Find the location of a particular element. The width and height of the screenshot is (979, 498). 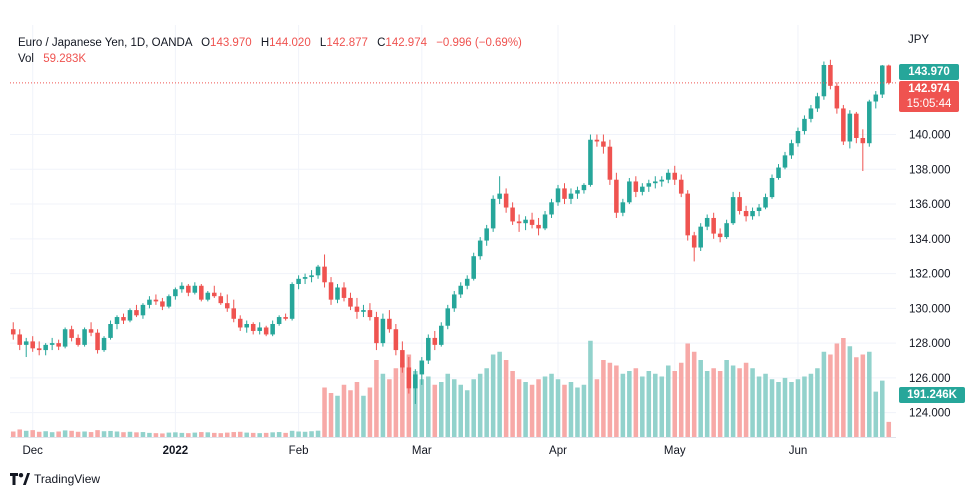

symbol-label: Euro / Japanese Yen, 1D, OANDA is located at coordinates (105, 43).